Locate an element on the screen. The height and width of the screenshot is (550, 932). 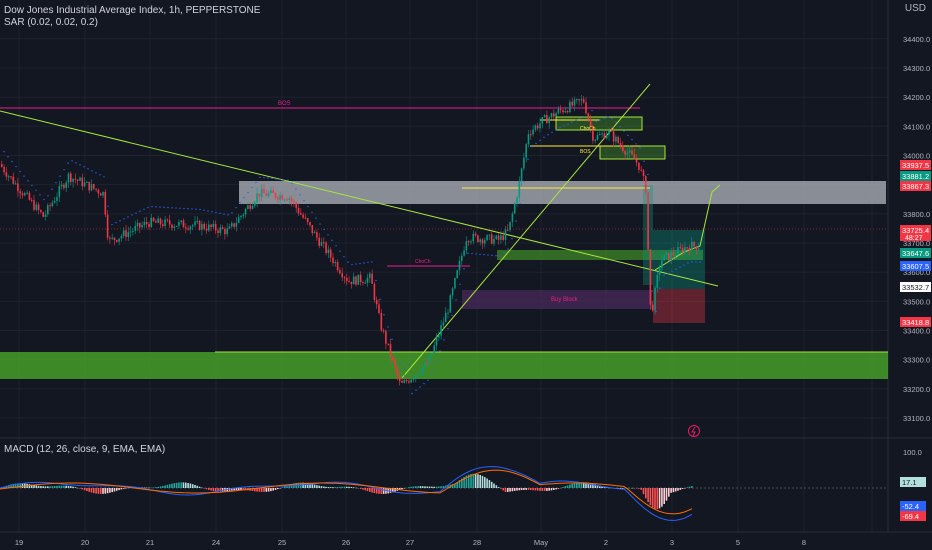
lightning-icon is located at coordinates (694, 431).